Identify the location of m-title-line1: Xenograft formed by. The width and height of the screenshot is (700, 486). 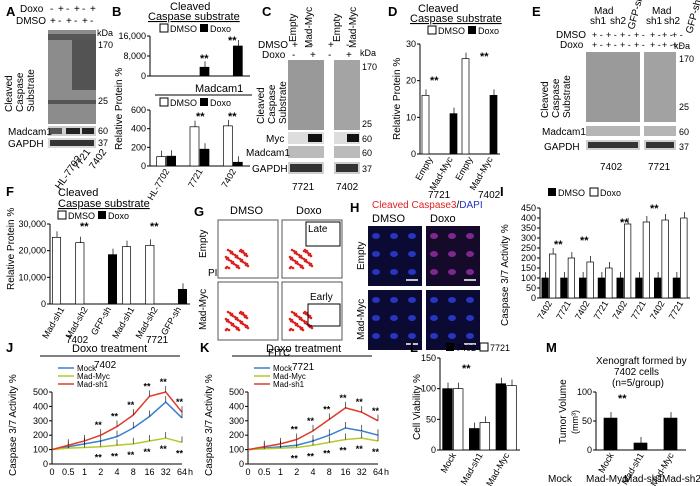
(641, 361).